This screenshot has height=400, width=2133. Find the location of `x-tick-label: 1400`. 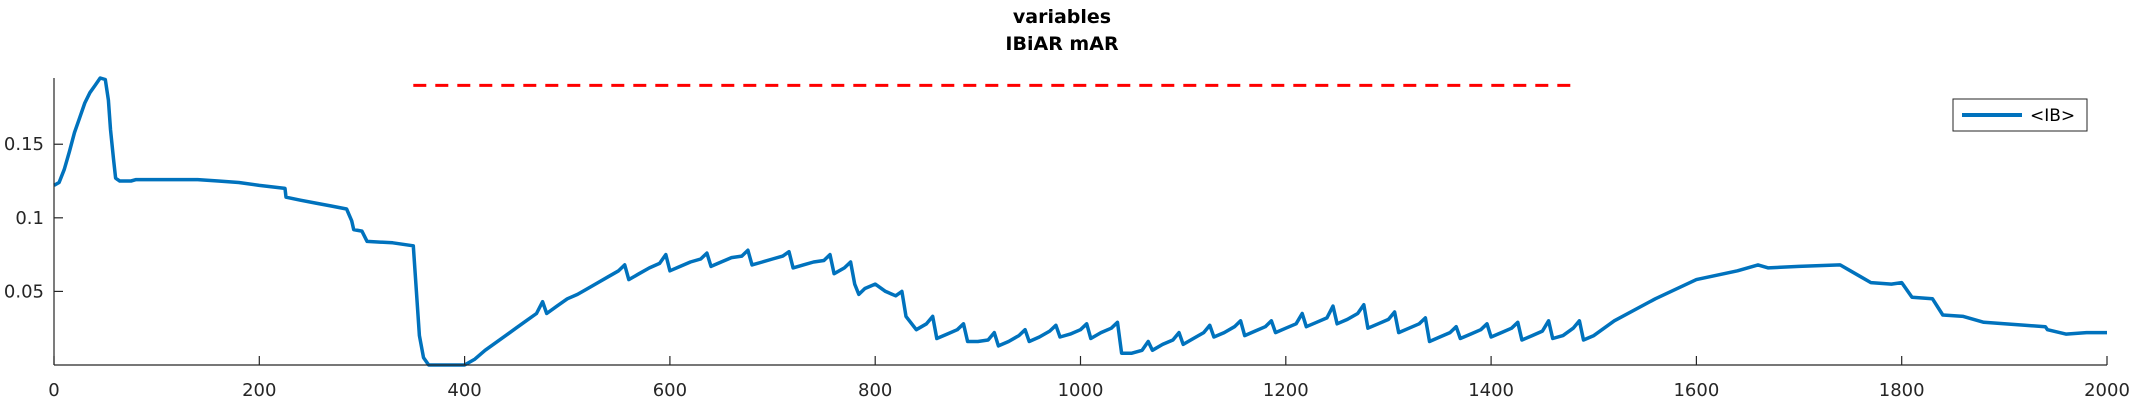

x-tick-label: 1400 is located at coordinates (1491, 390).